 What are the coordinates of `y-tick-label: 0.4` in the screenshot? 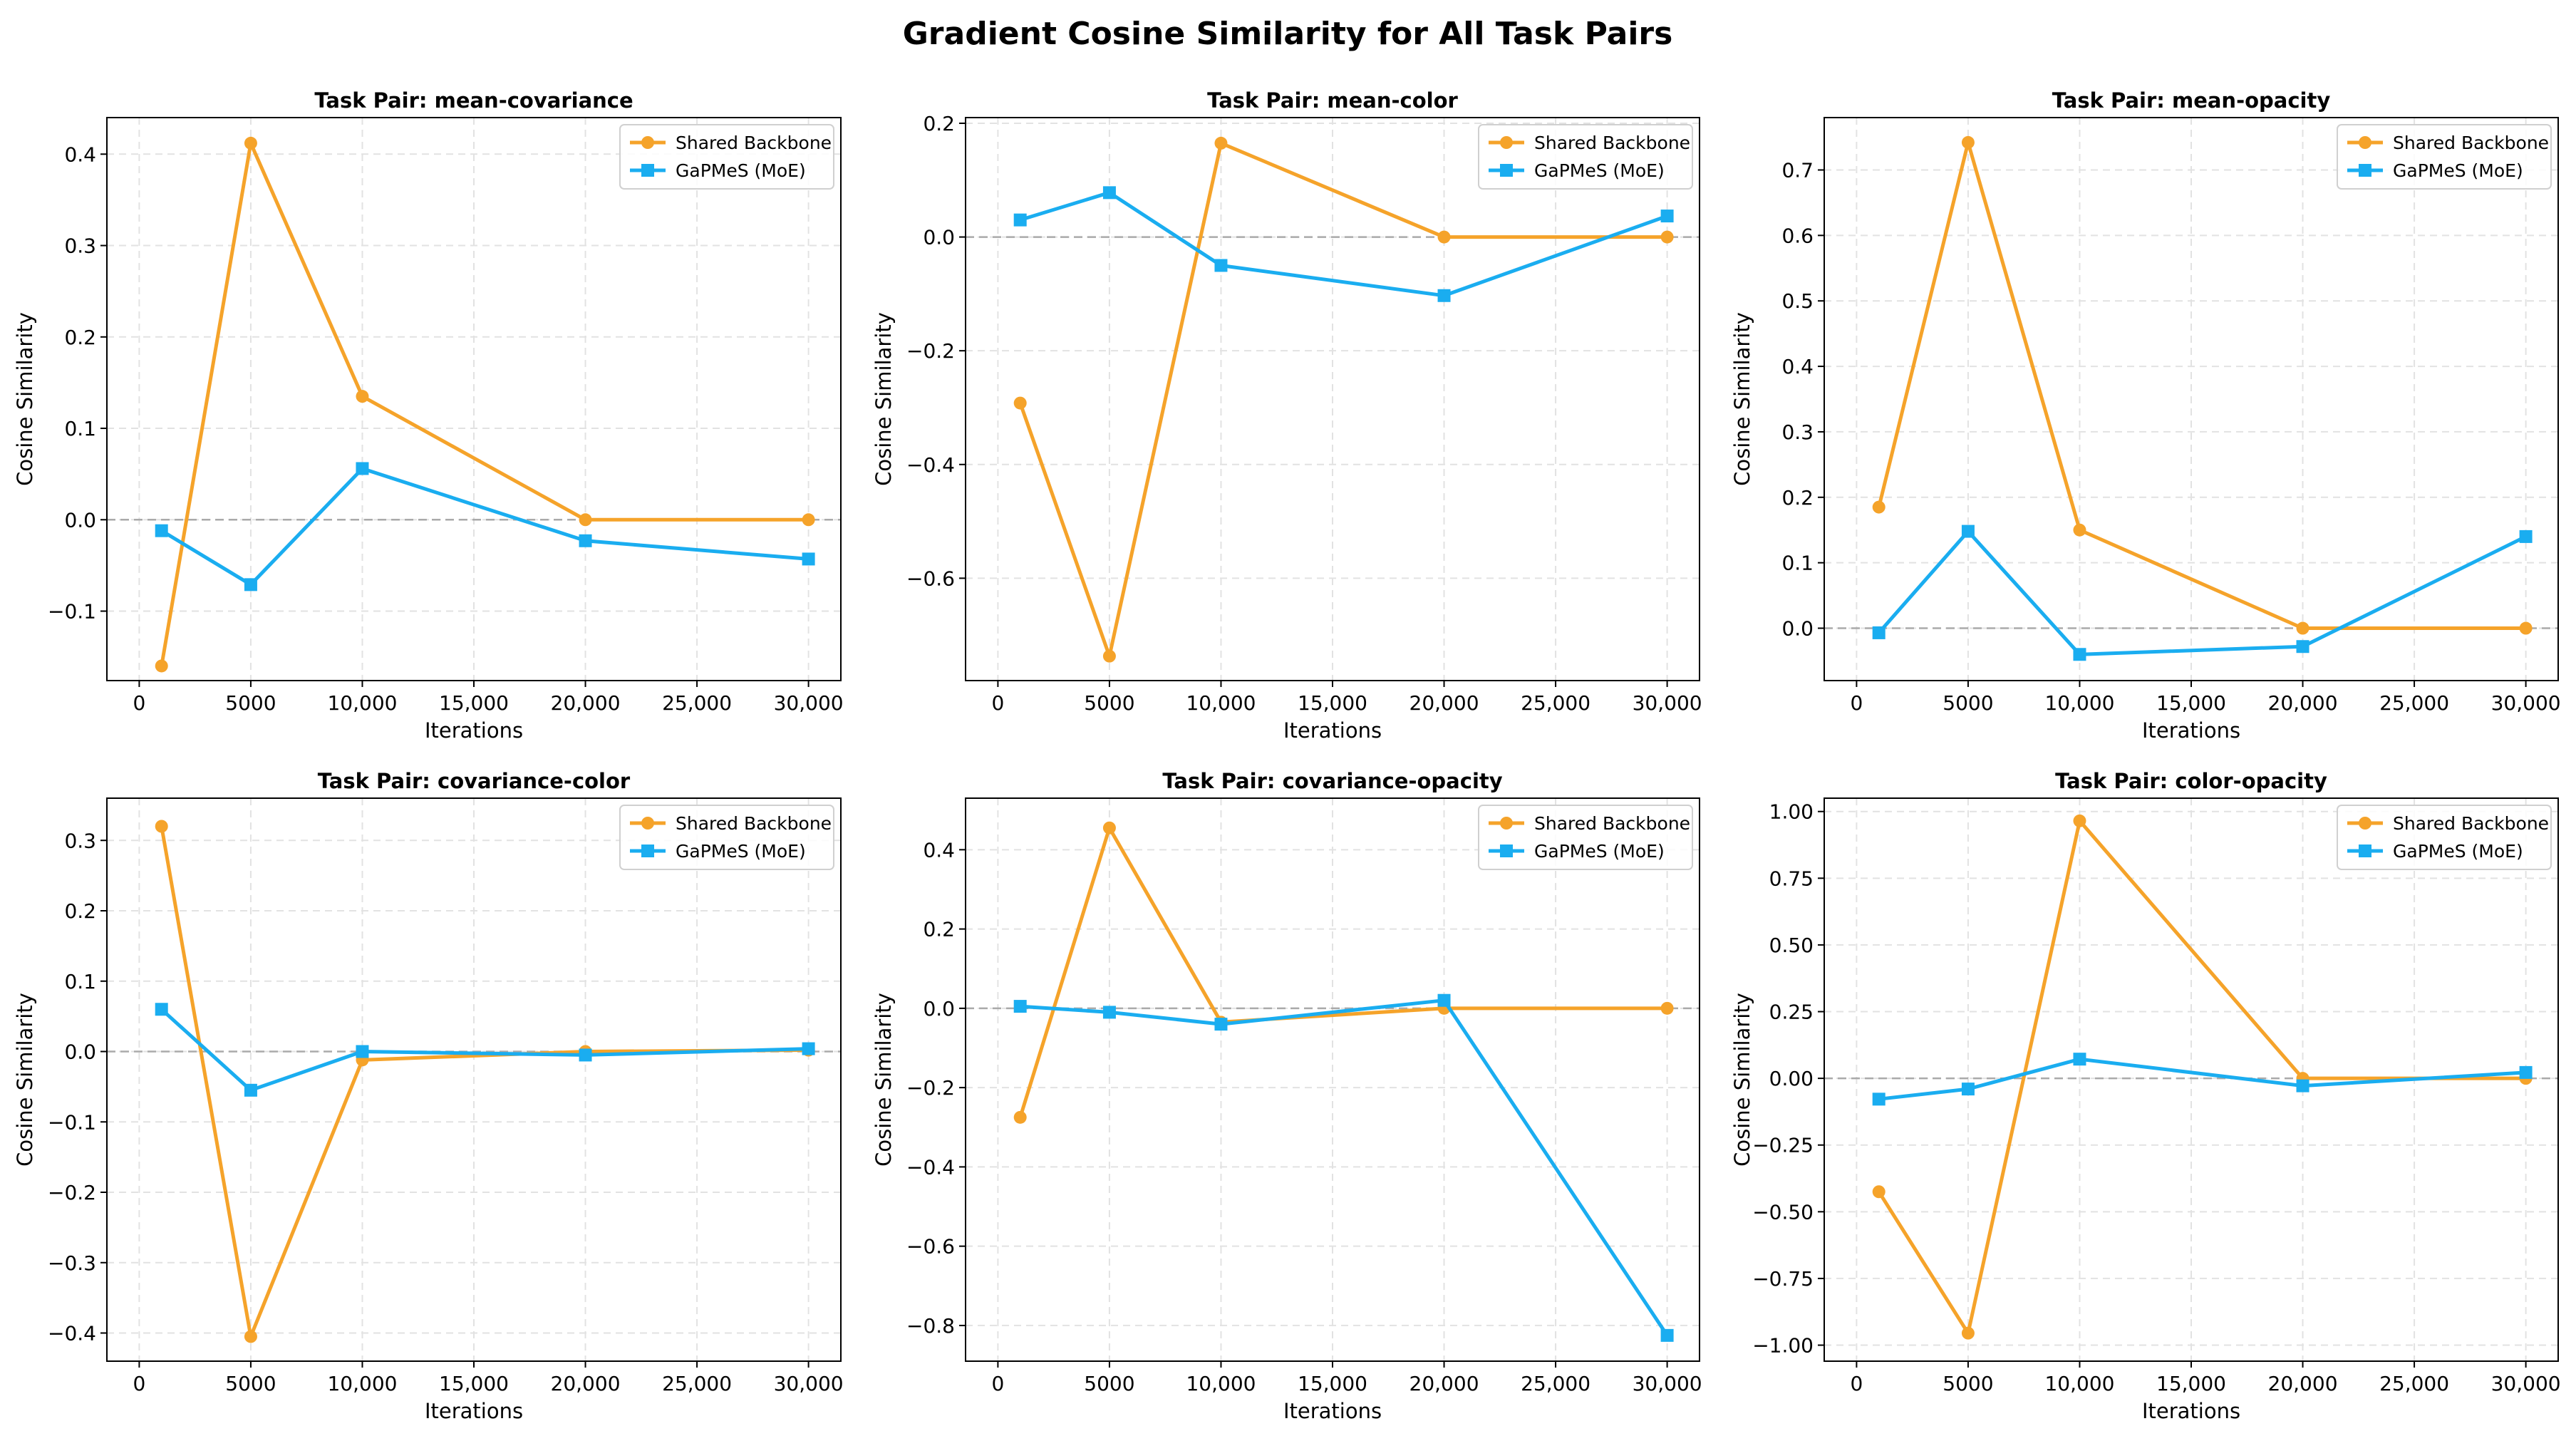 It's located at (939, 850).